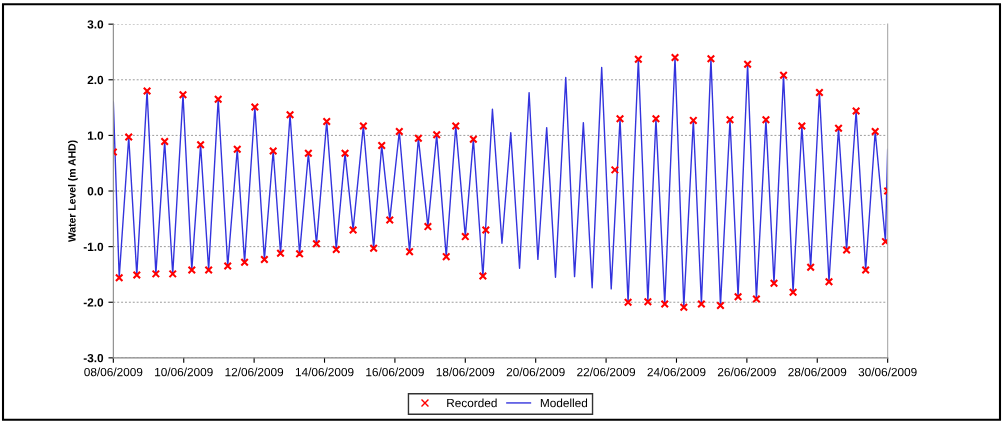 The width and height of the screenshot is (1003, 424). What do you see at coordinates (817, 372) in the screenshot?
I see `x-tick-label: 28/06/2009` at bounding box center [817, 372].